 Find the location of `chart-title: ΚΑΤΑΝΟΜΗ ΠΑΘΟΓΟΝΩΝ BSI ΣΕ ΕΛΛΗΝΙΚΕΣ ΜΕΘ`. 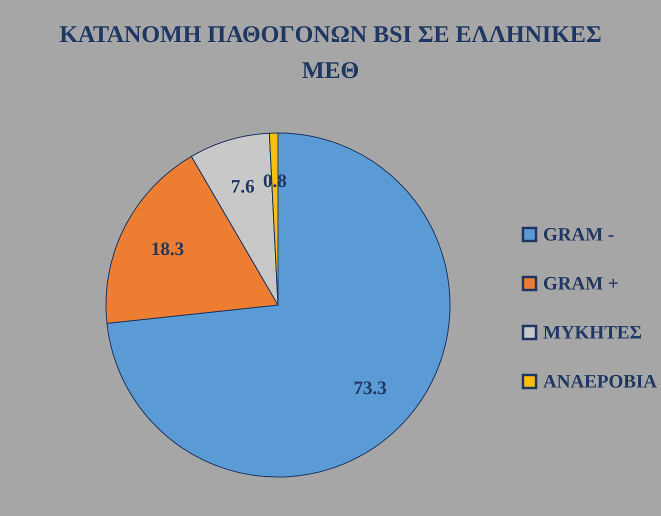

chart-title: ΚΑΤΑΝΟΜΗ ΠΑΘΟΓΟΝΩΝ BSI ΣΕ ΕΛΛΗΝΙΚΕΣ ΜΕΘ is located at coordinates (330, 53).